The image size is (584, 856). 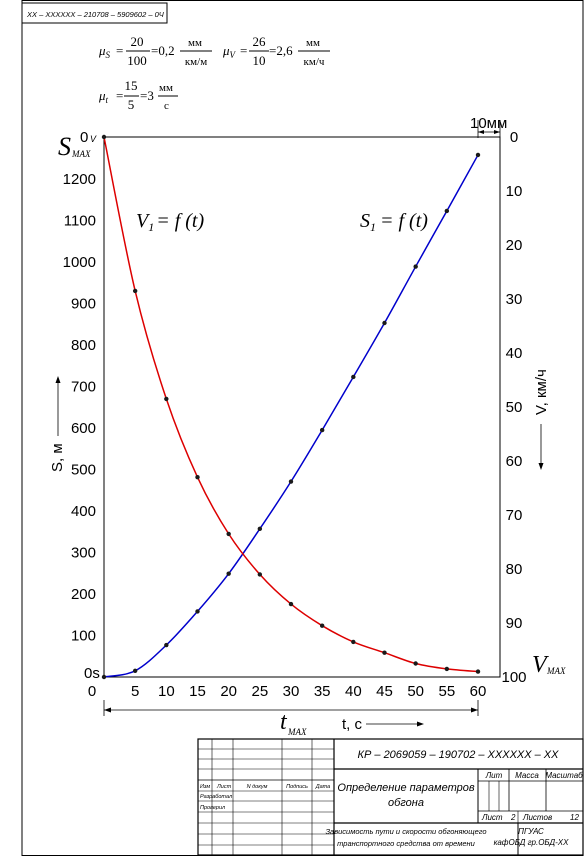 I want to click on t-max-arrow-right, so click(x=474, y=710).